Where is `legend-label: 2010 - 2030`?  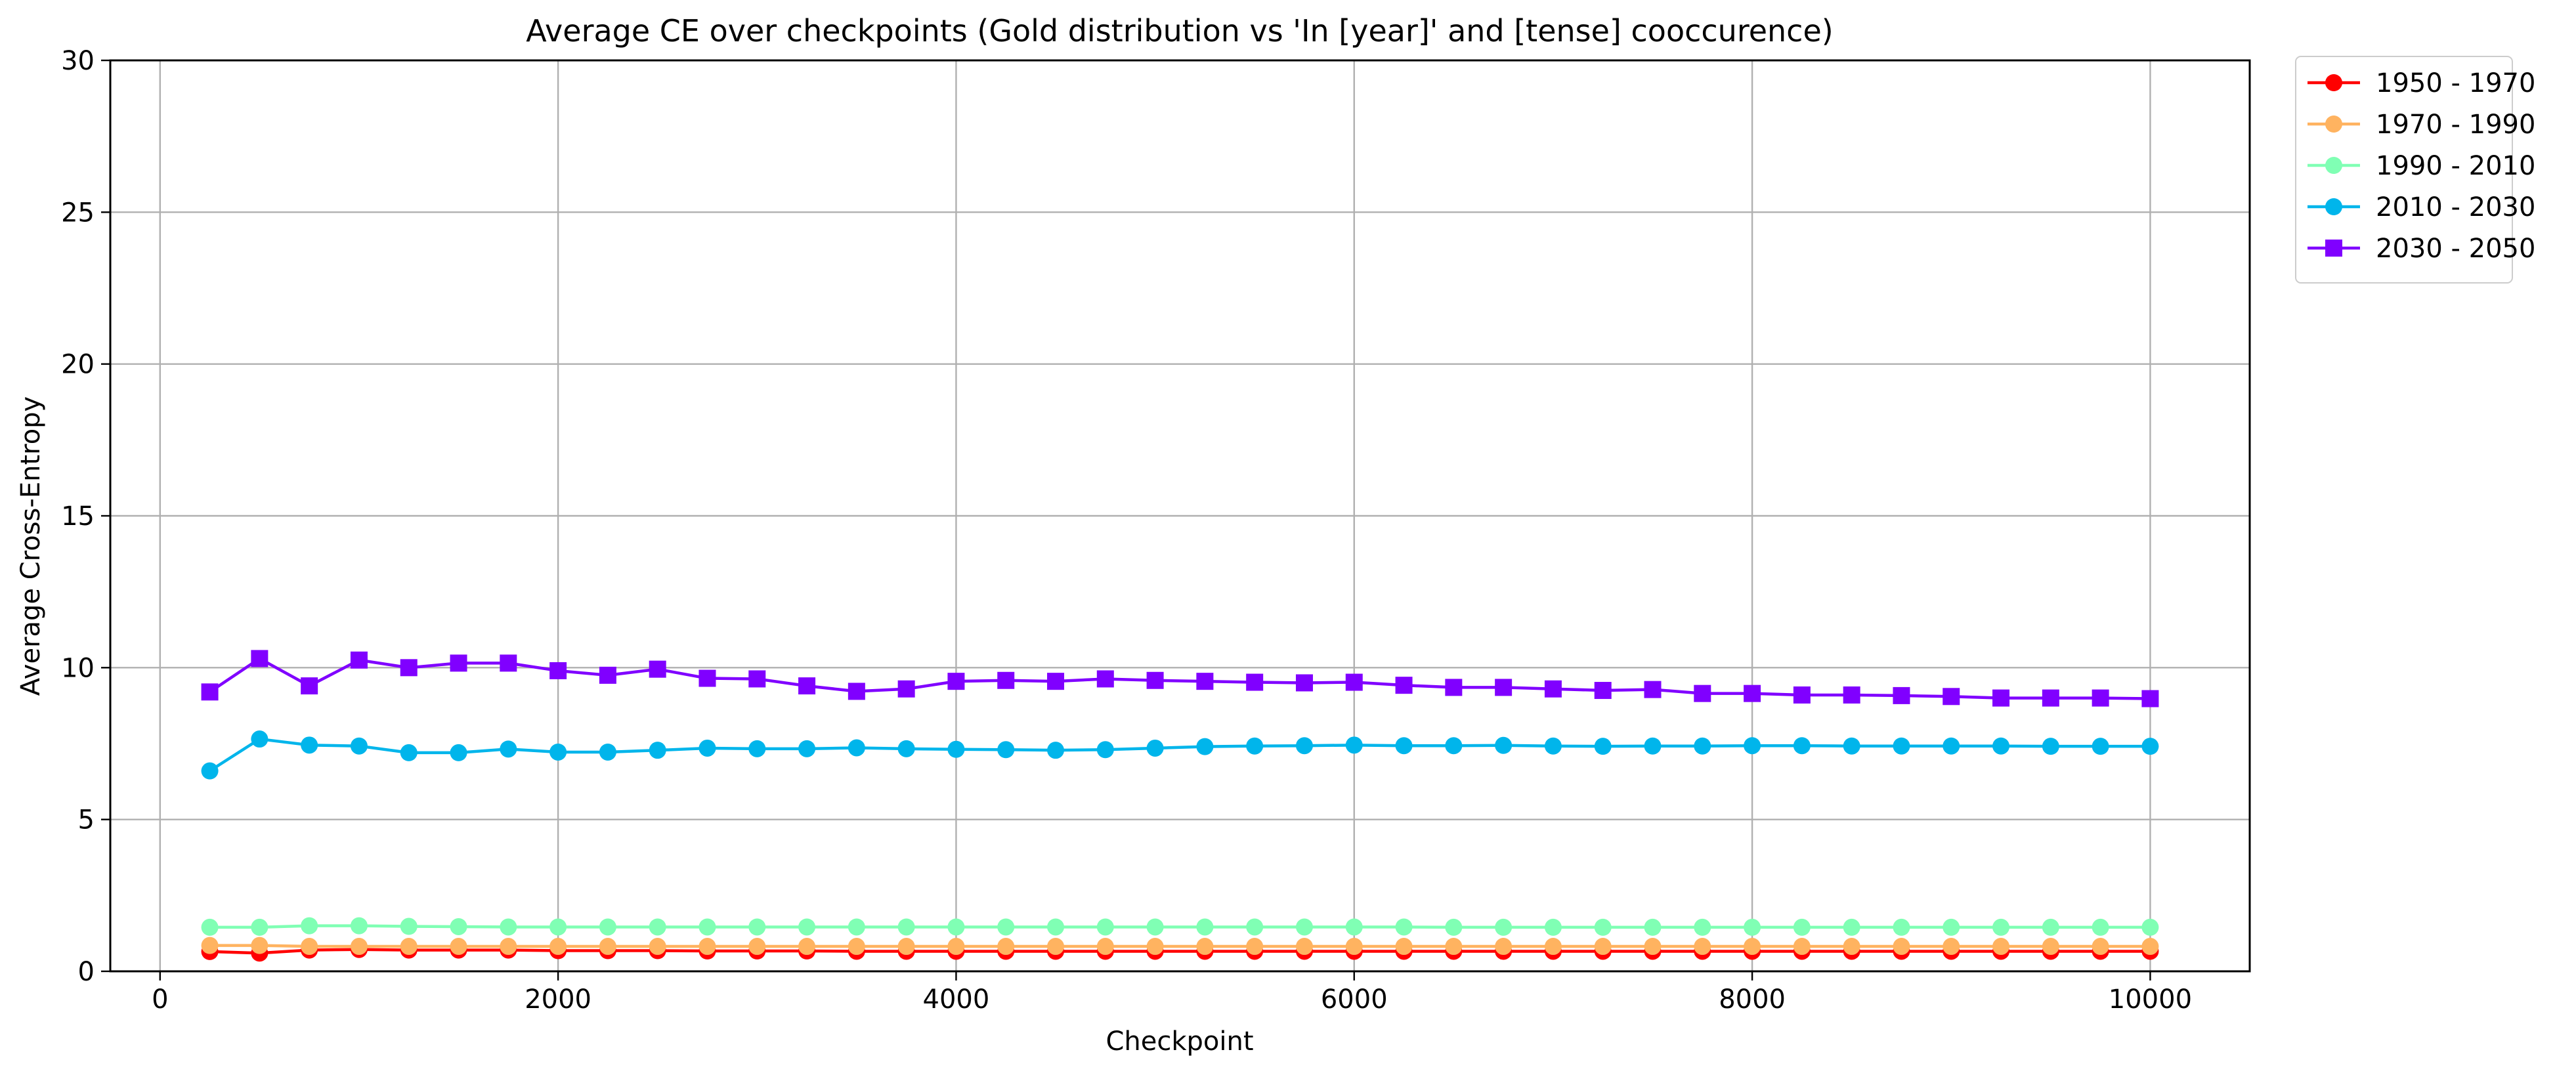
legend-label: 2010 - 2030 is located at coordinates (2455, 207).